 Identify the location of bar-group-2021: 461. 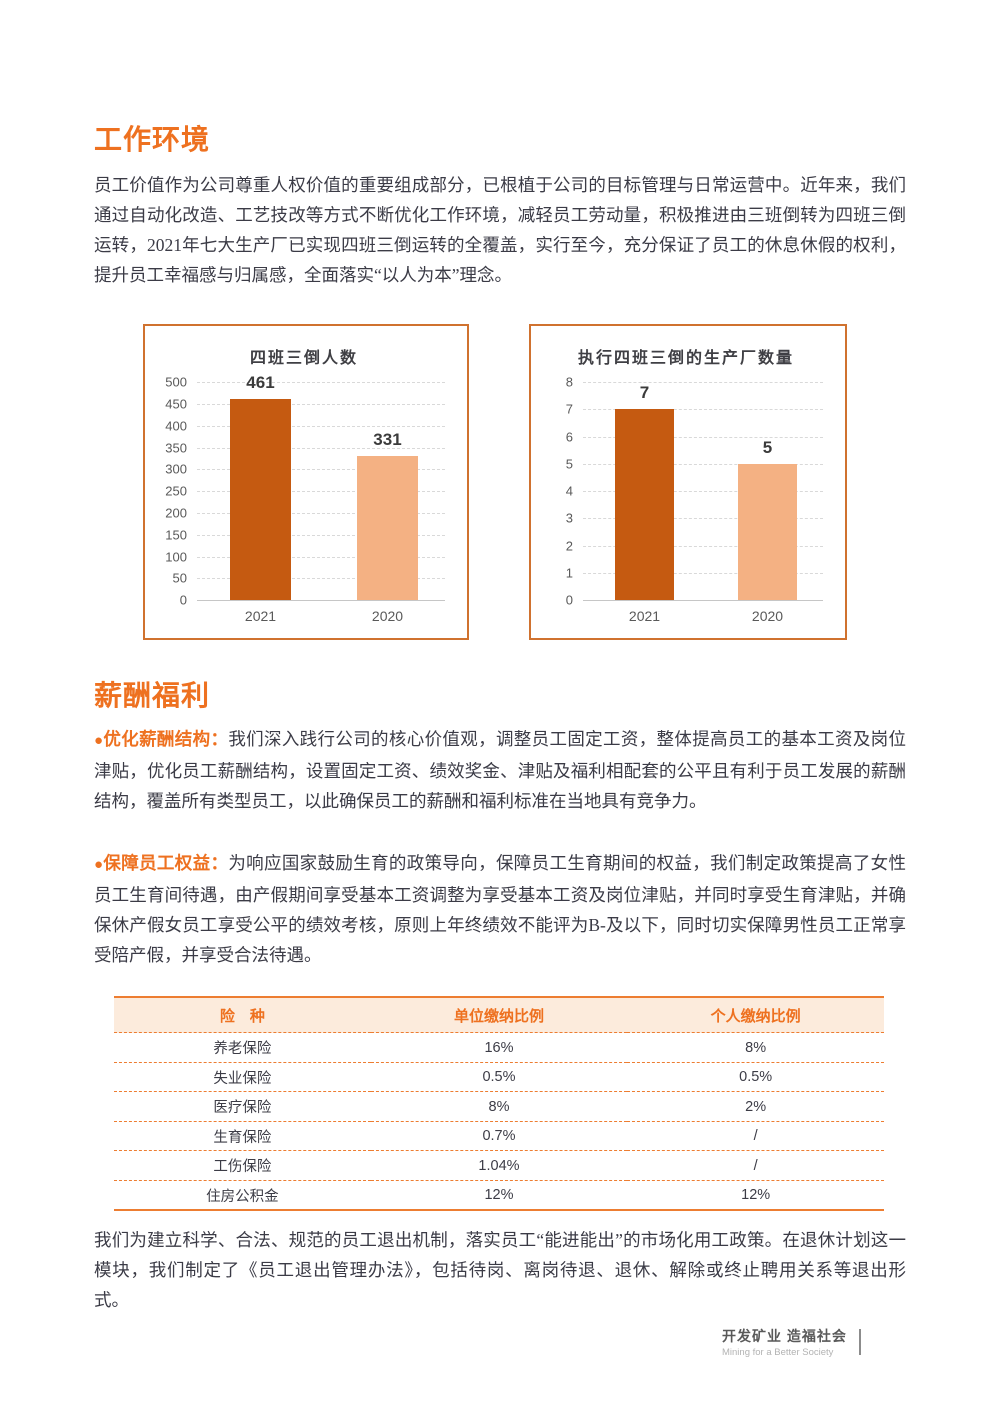
(260, 487).